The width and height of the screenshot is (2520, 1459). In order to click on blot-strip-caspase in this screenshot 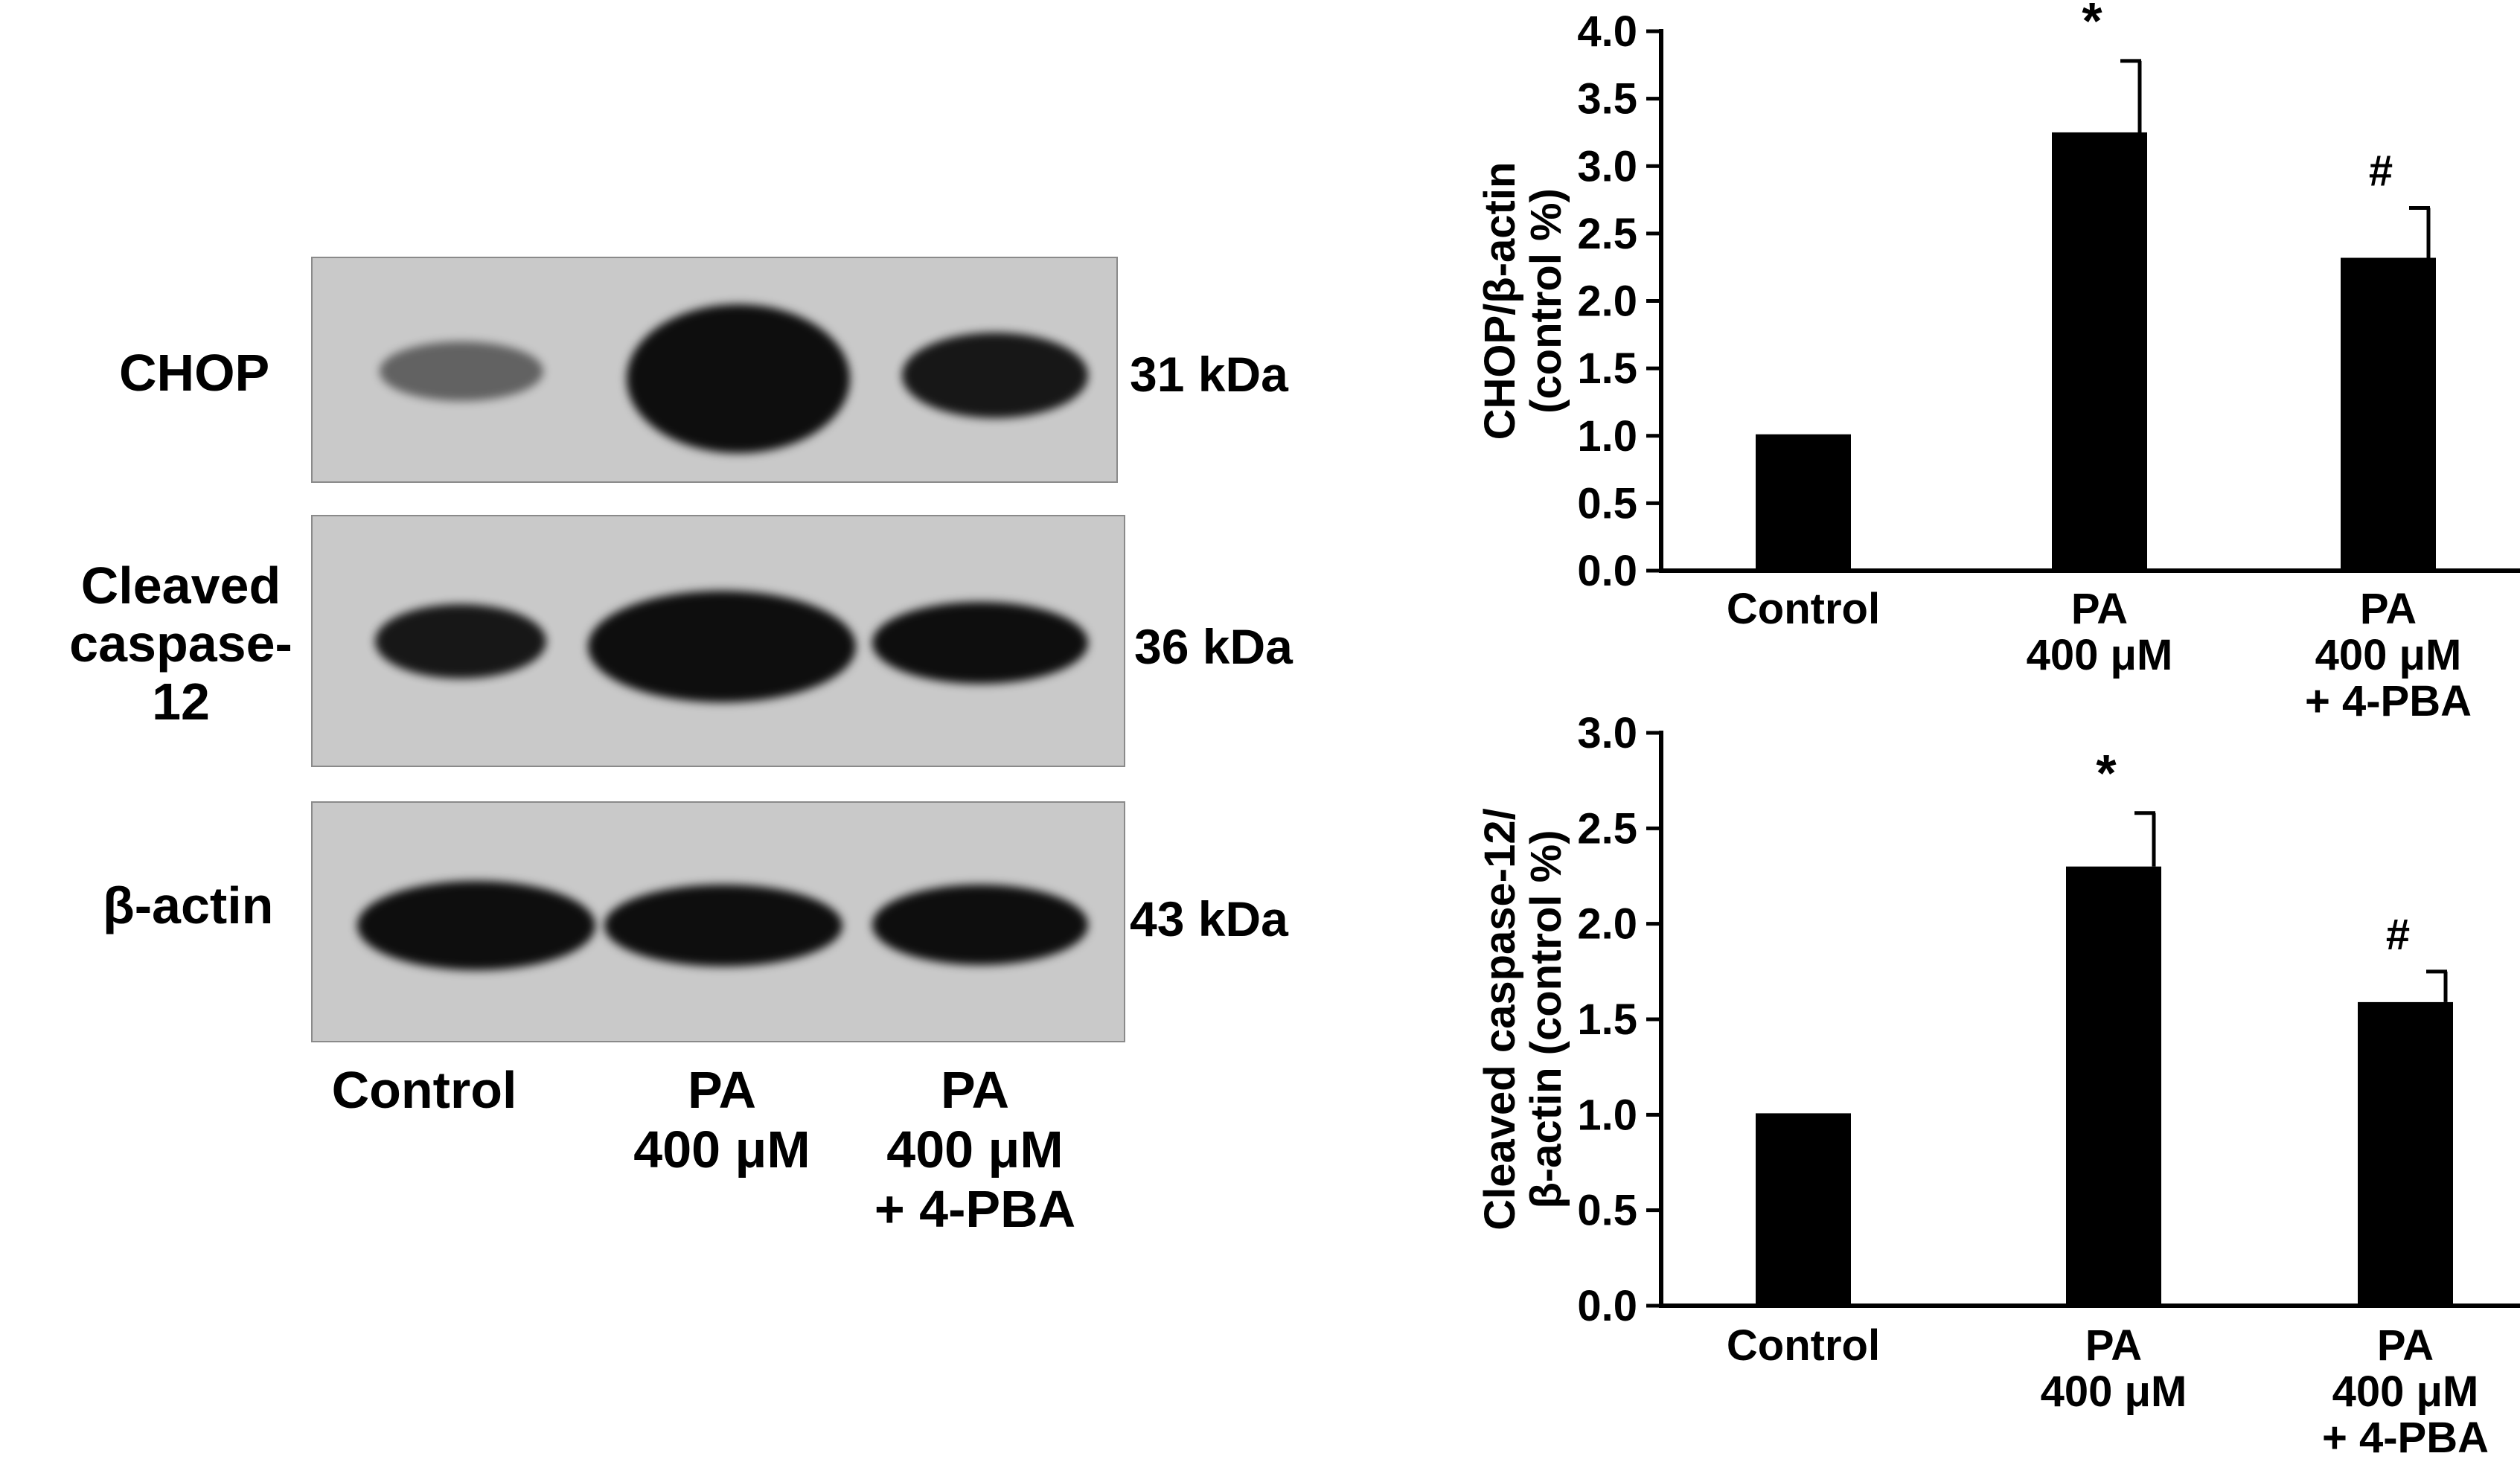, I will do `click(718, 641)`.